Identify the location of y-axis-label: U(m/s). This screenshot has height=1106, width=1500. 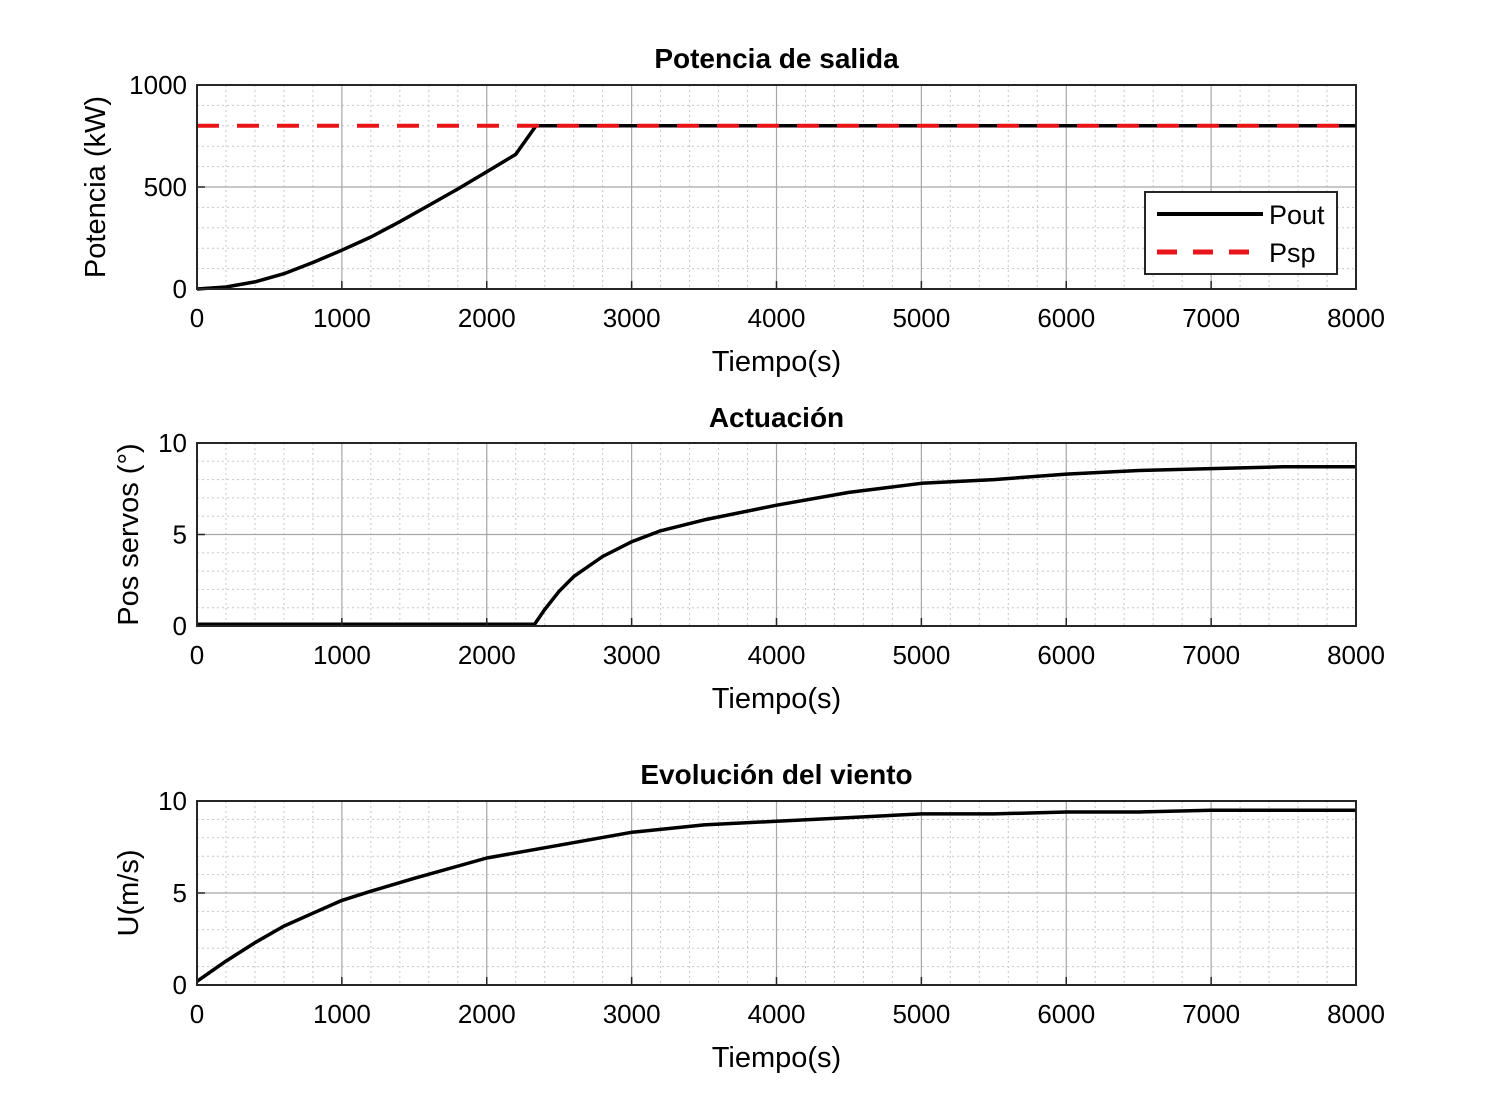
(129, 893).